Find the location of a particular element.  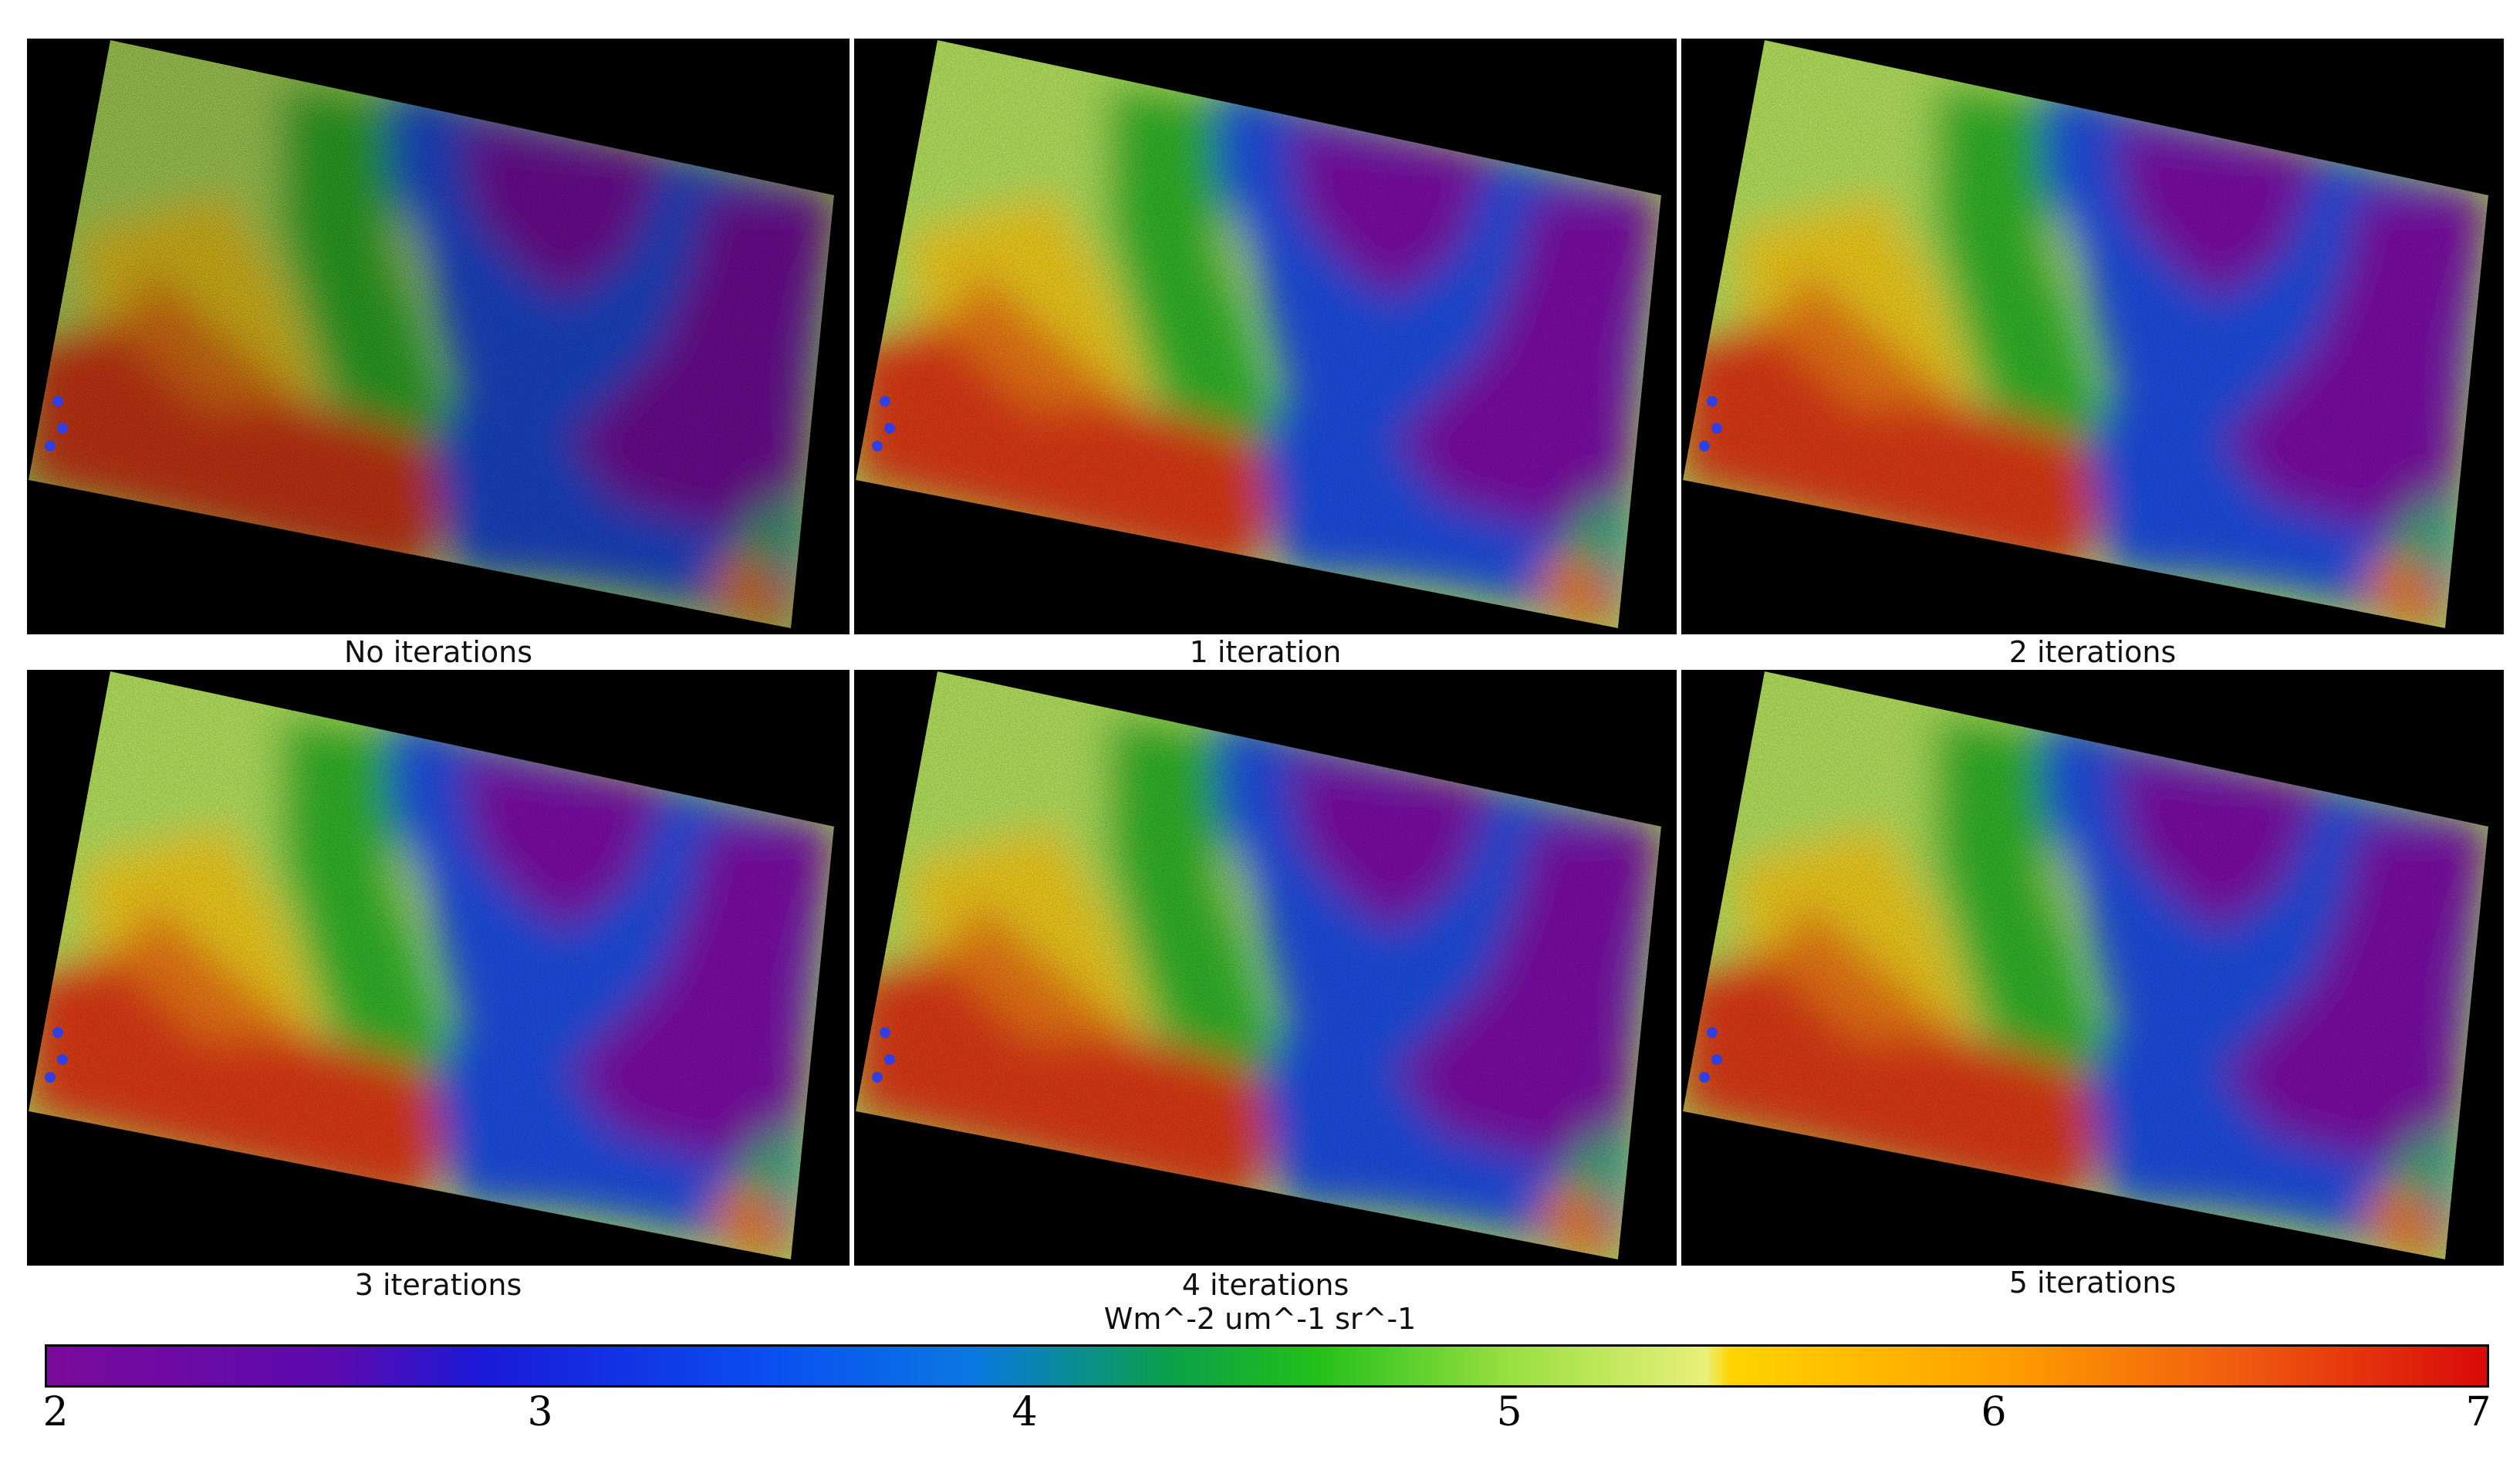

colorbar-tick-label: 3 is located at coordinates (540, 1412).